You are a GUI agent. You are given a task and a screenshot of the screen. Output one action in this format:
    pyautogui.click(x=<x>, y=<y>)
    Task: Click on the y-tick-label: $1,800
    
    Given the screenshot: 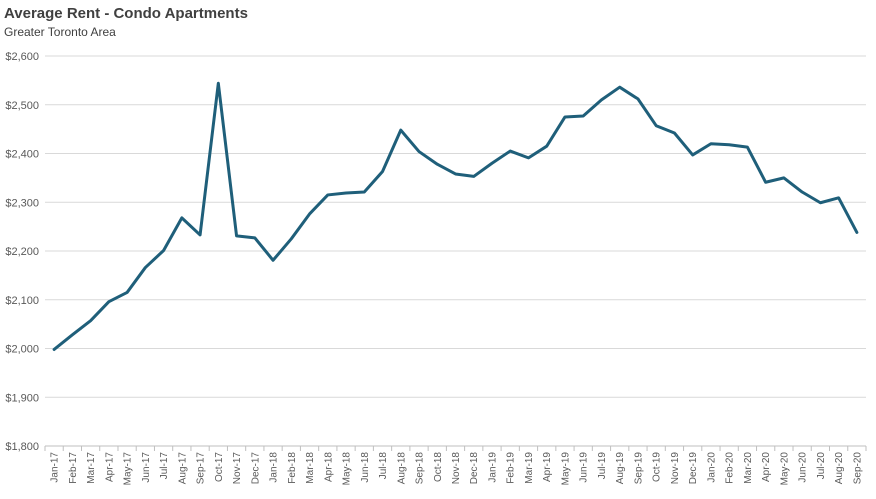 What is the action you would take?
    pyautogui.click(x=22, y=447)
    